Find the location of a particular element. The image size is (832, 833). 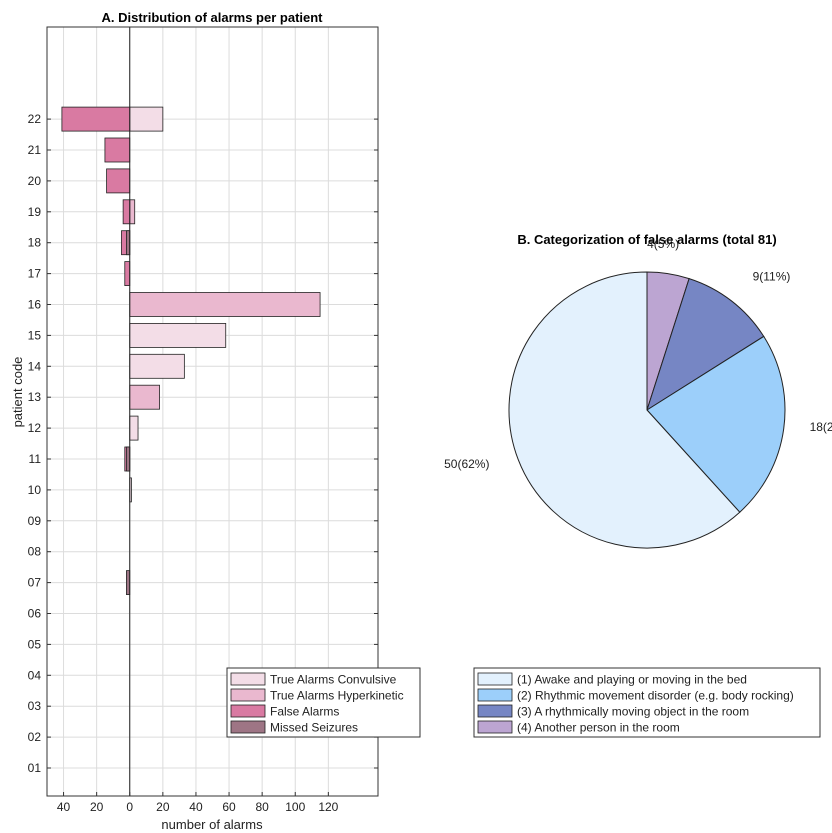

chart-a-ytick-label: 01 is located at coordinates (35, 768).